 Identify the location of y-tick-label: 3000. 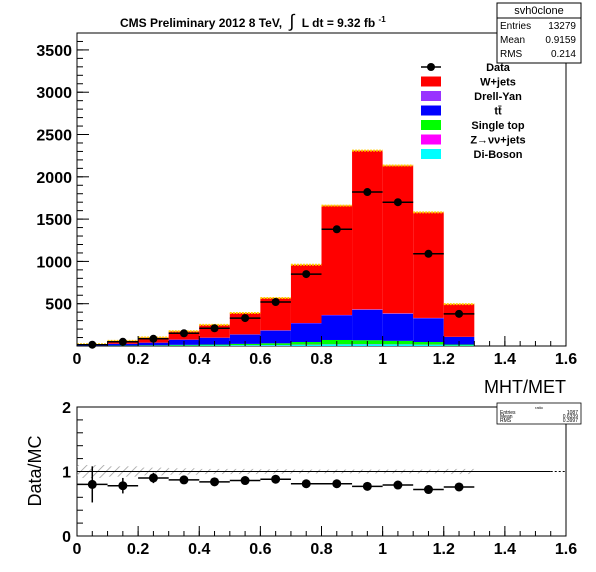
(54, 93).